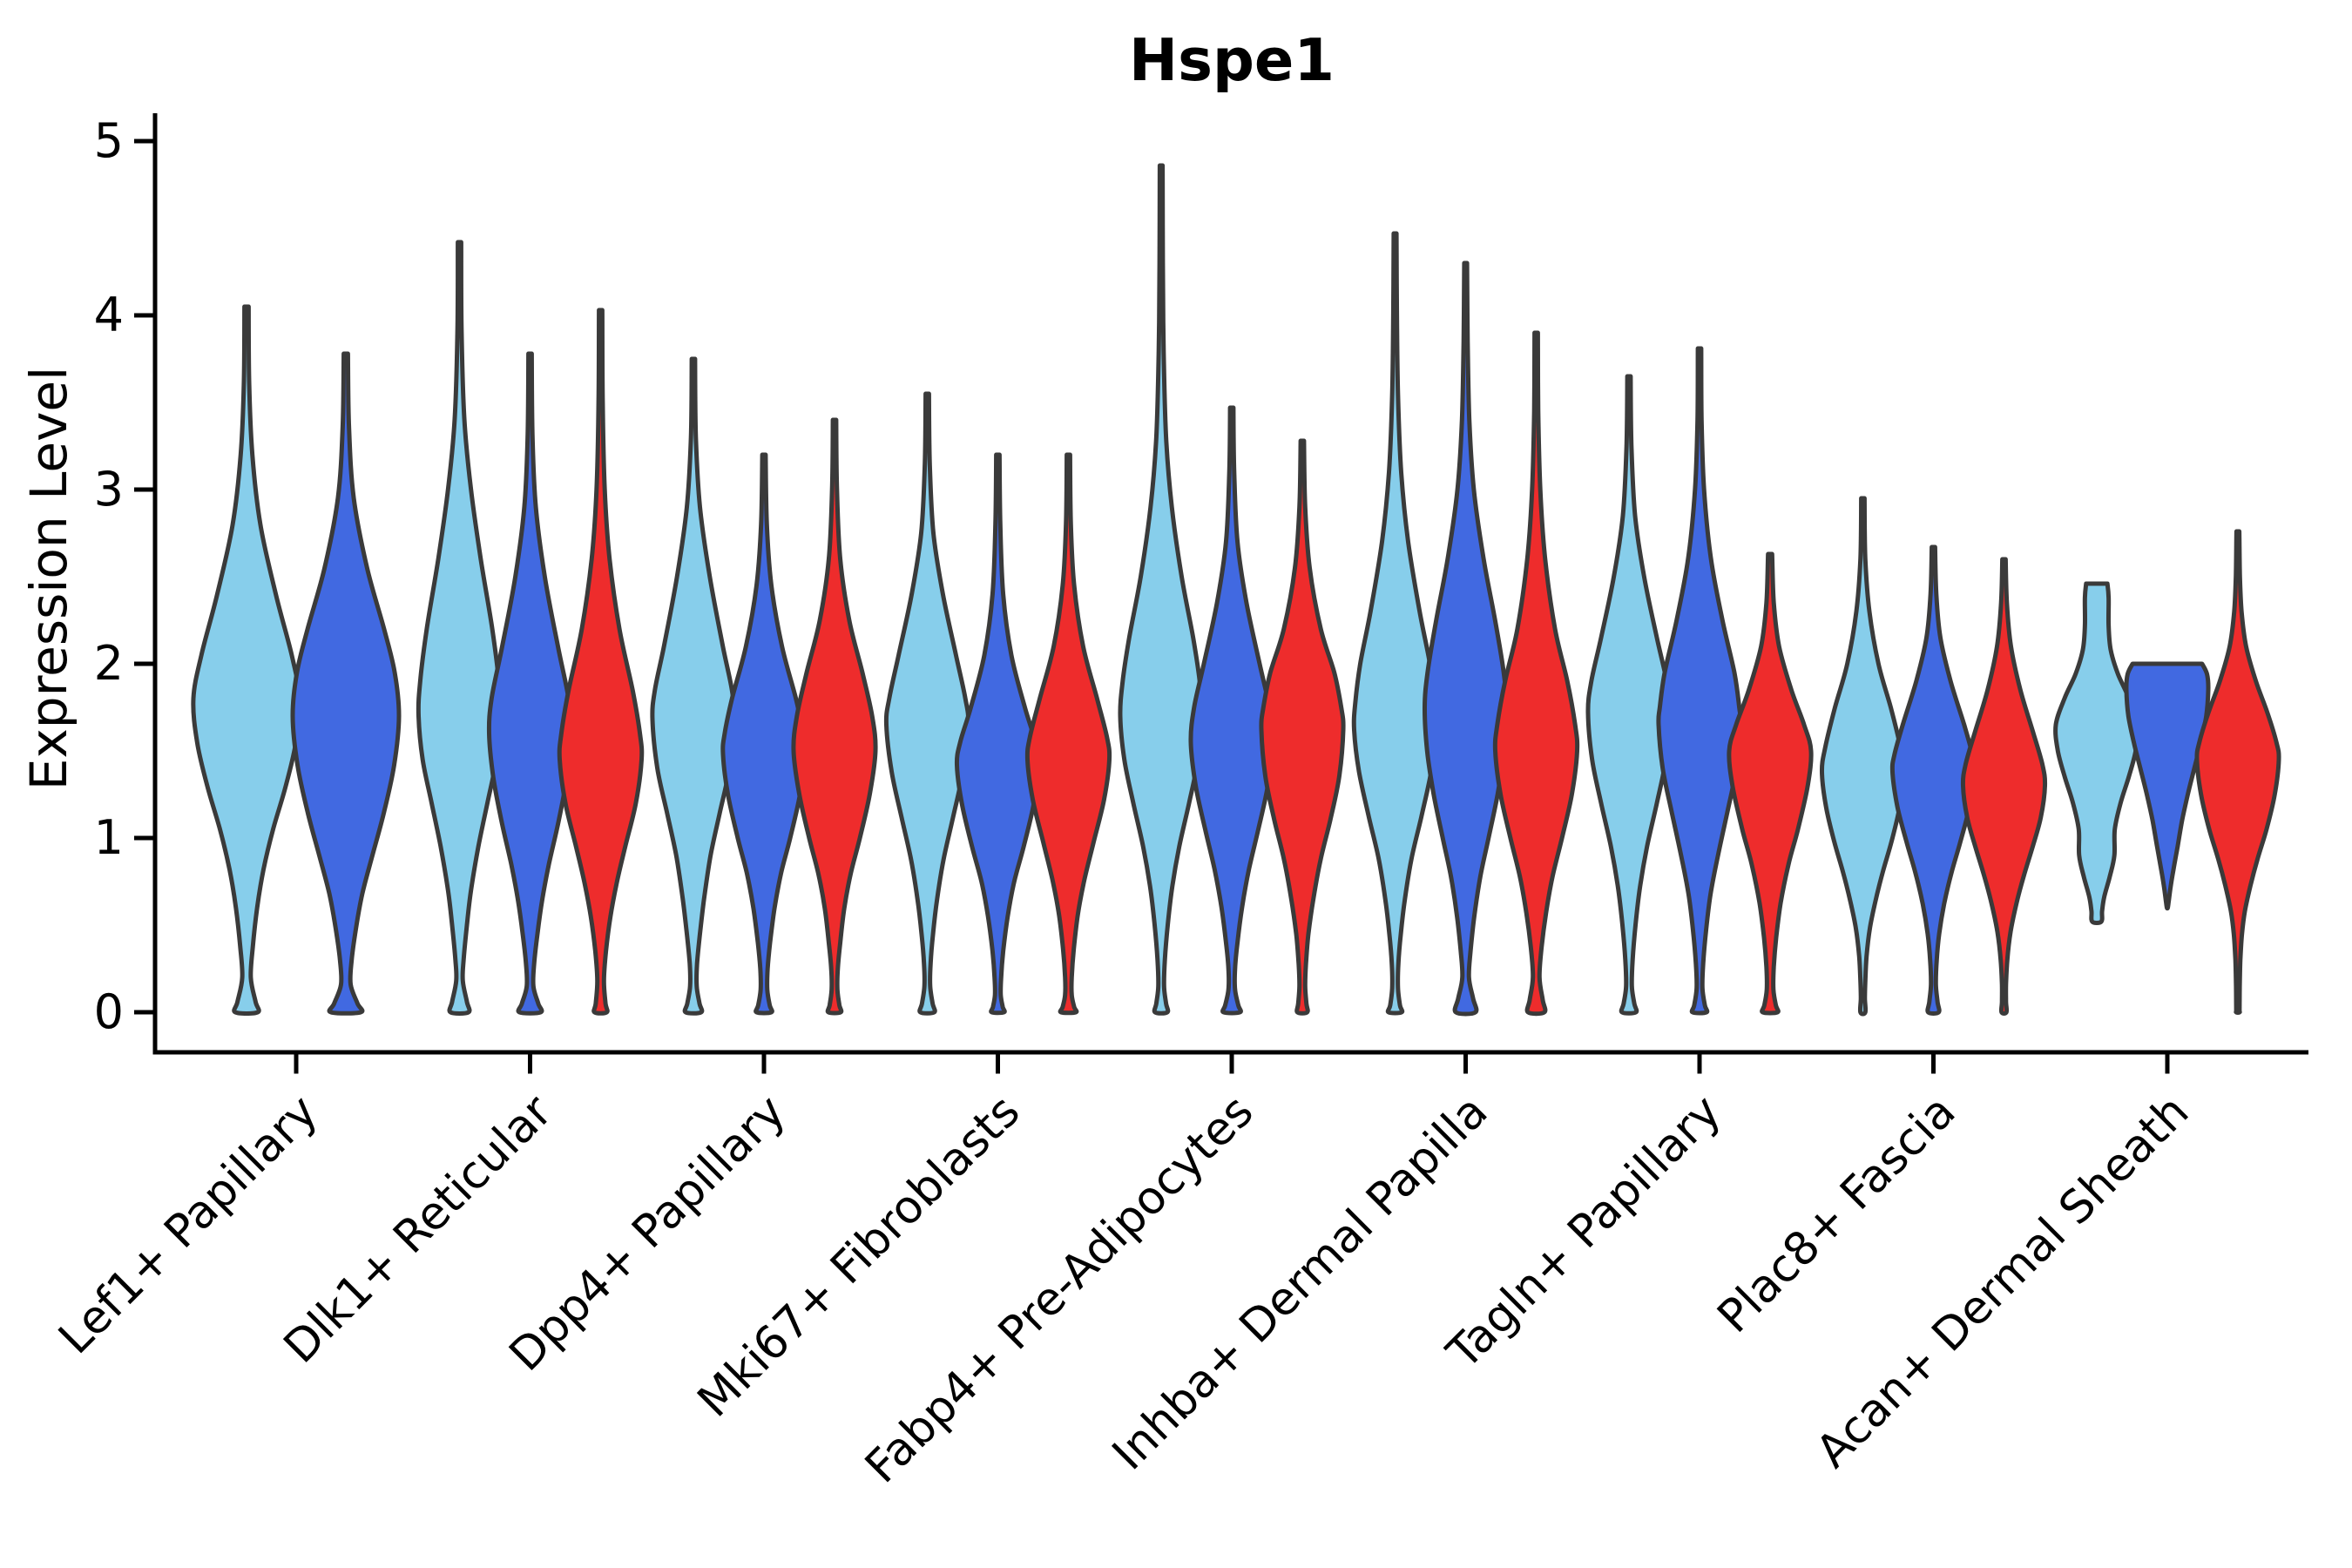 The width and height of the screenshot is (2352, 1568). What do you see at coordinates (109, 1012) in the screenshot?
I see `y-tick-label-0: 0` at bounding box center [109, 1012].